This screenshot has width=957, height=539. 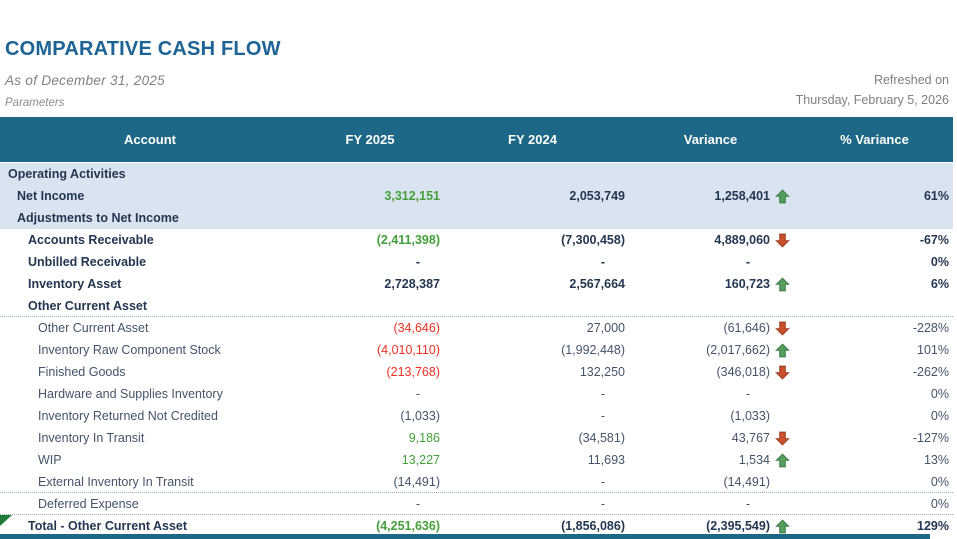 What do you see at coordinates (416, 482) in the screenshot?
I see `fy2025-value: (14,491)` at bounding box center [416, 482].